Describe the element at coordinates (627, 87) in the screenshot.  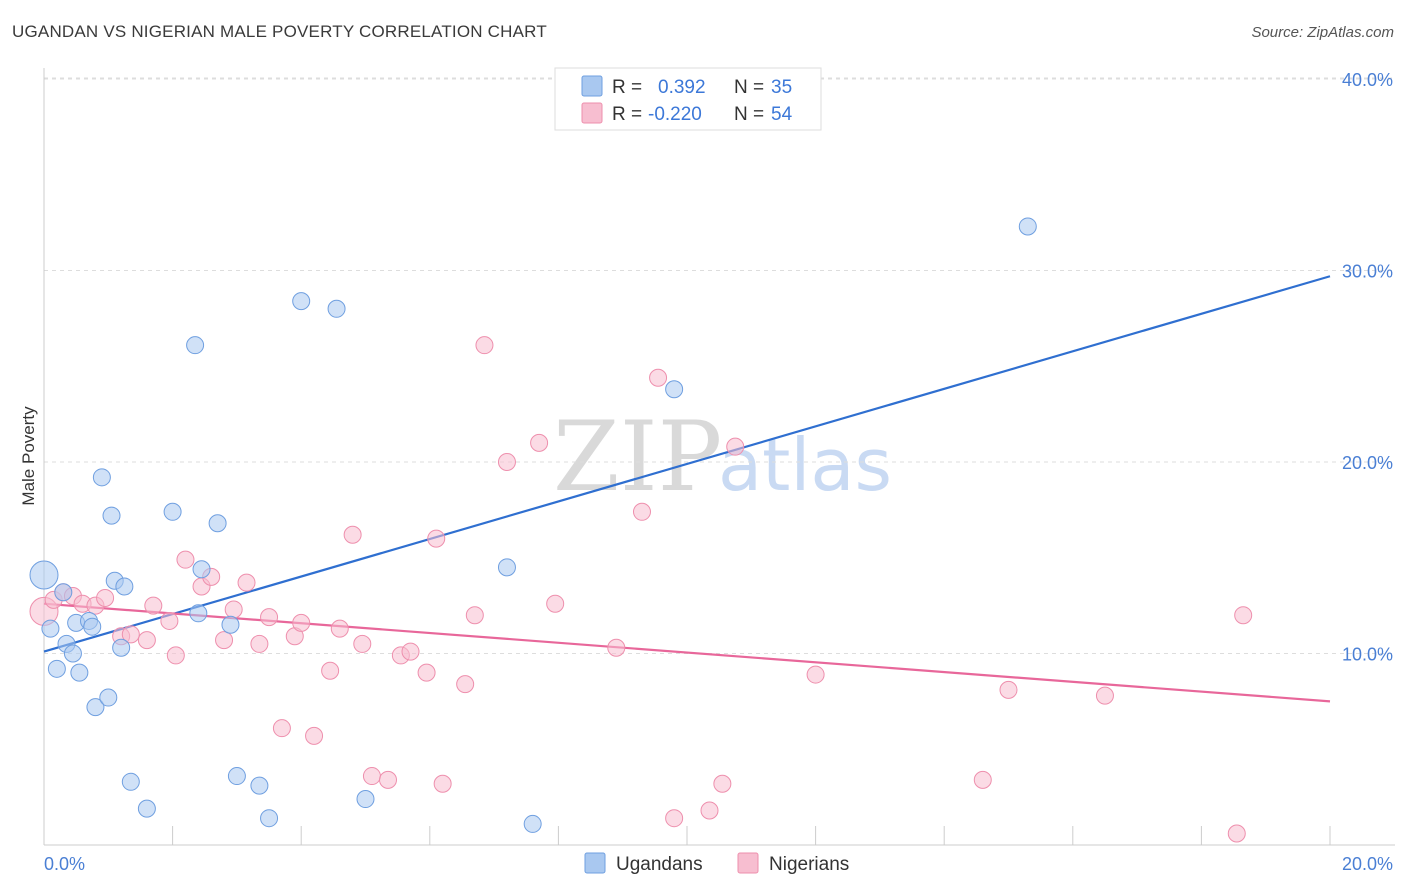
I see `legend-r-label-ugandans: R =` at that location.